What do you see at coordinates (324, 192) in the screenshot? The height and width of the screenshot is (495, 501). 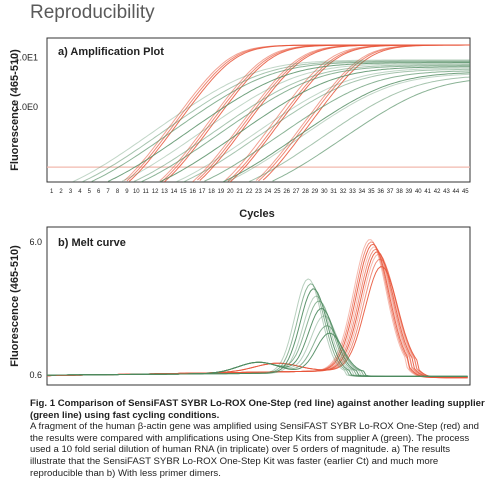 I see `amplification-x-tick-label: 30` at bounding box center [324, 192].